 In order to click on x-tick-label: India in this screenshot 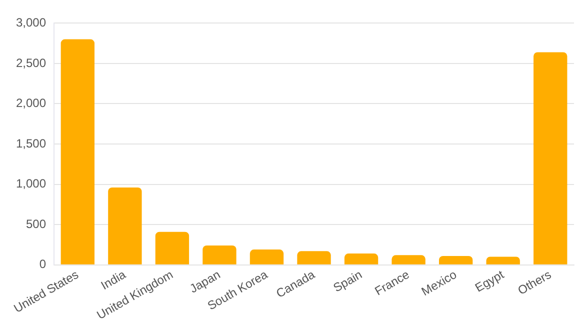, I will do `click(113, 280)`.